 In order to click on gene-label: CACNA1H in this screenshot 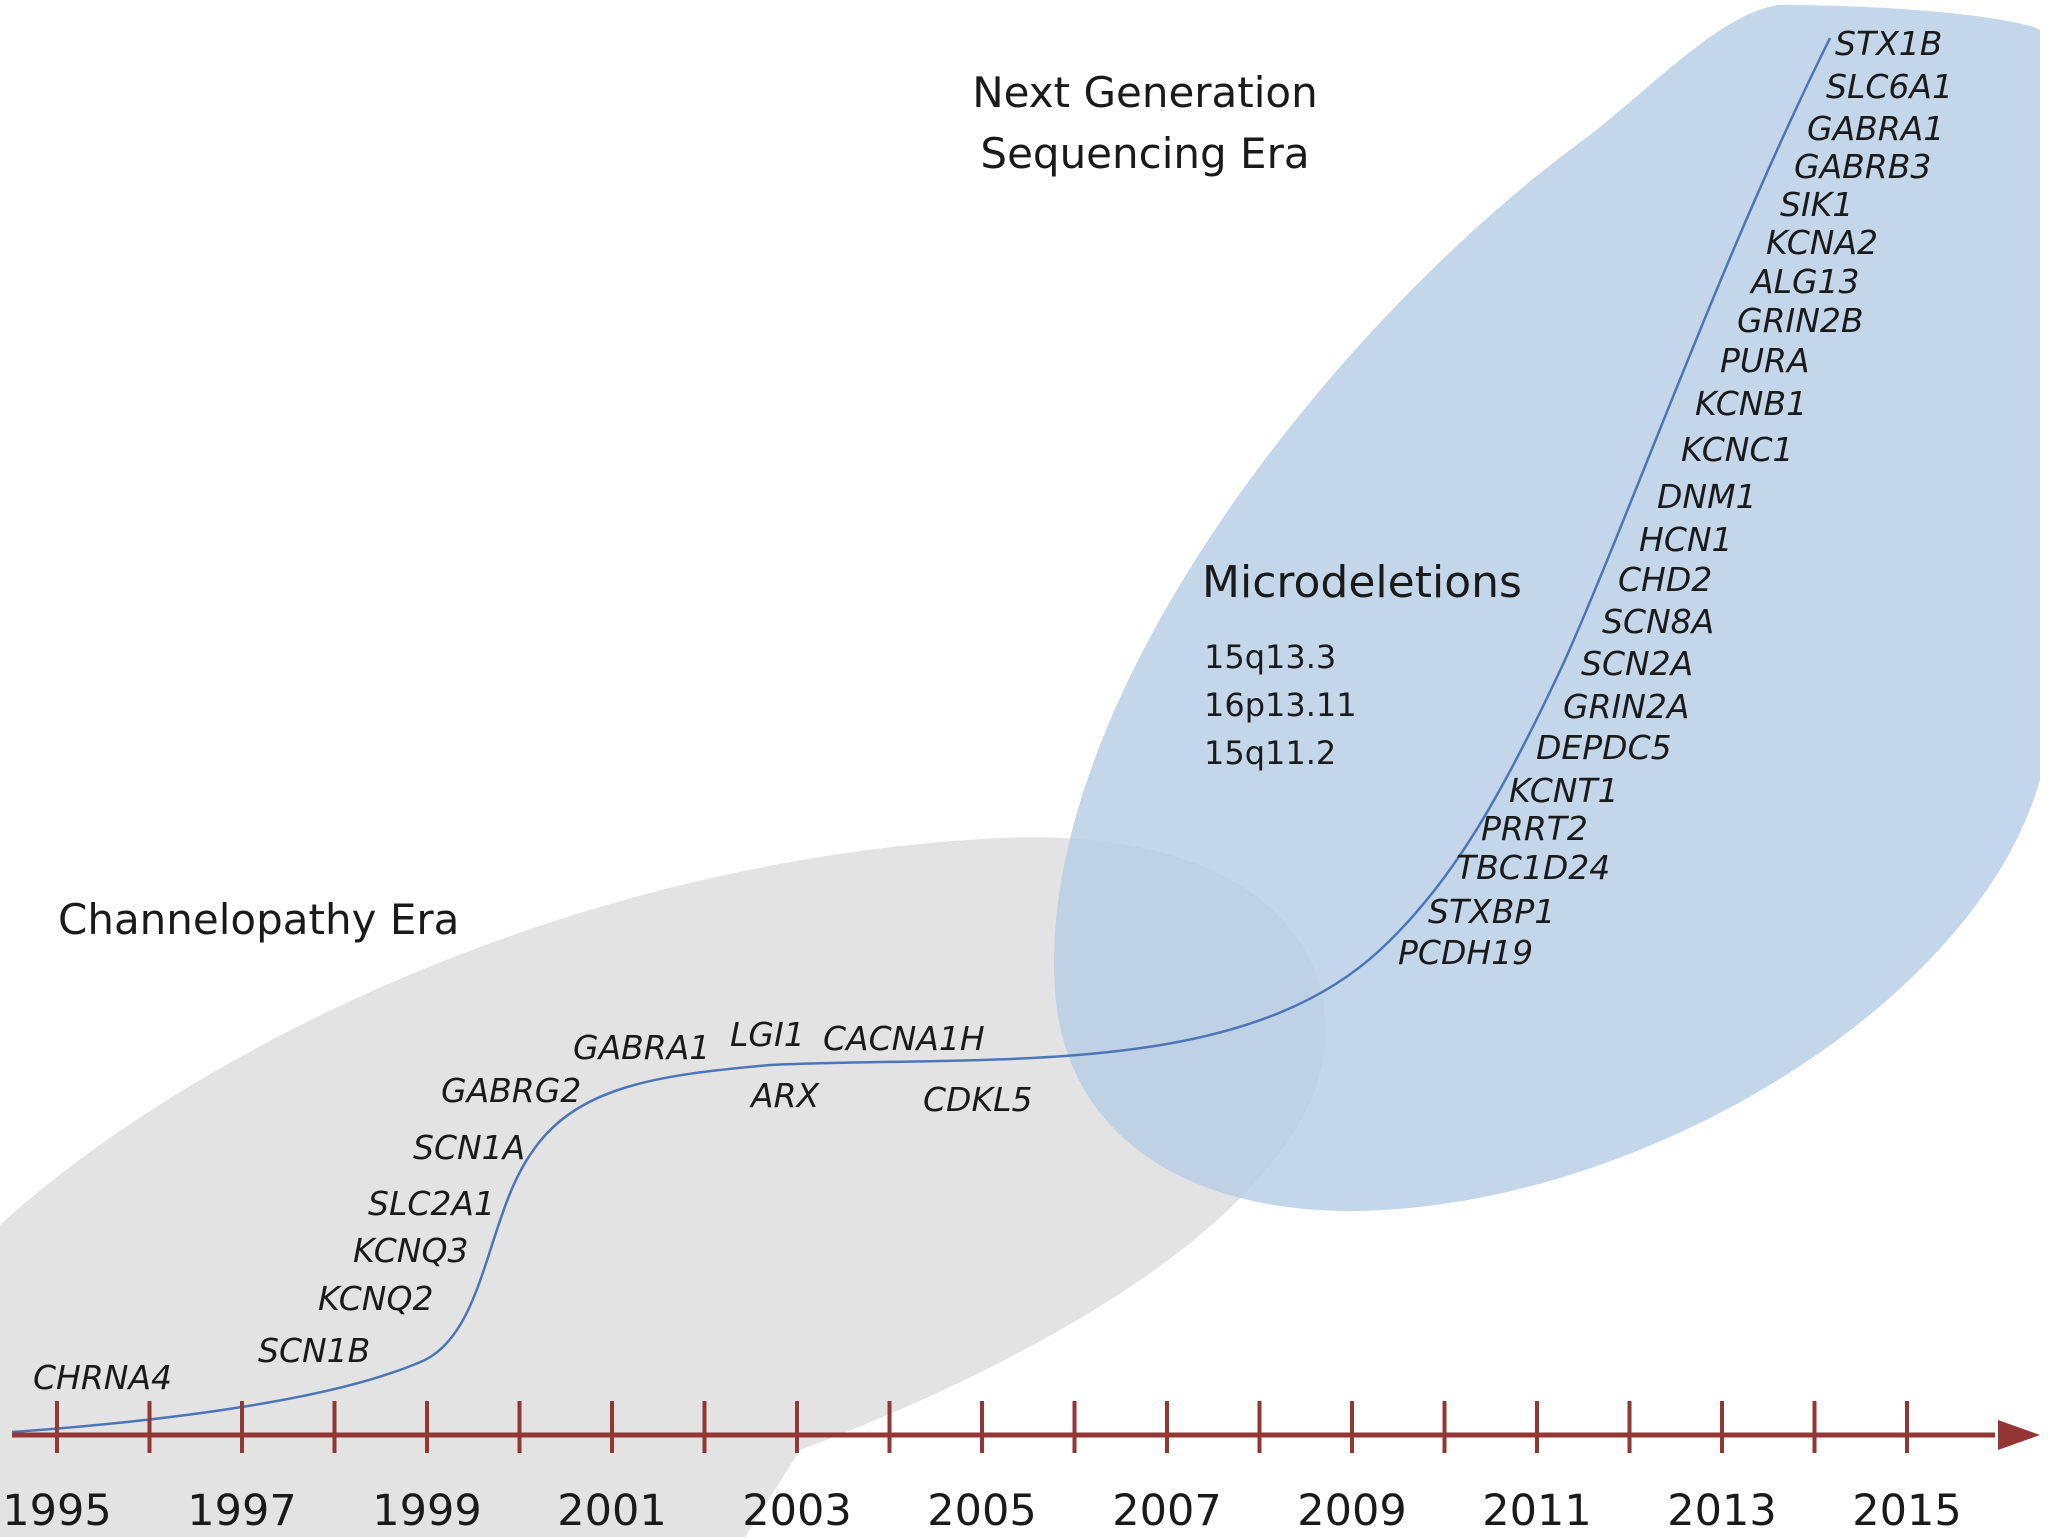, I will do `click(904, 1038)`.